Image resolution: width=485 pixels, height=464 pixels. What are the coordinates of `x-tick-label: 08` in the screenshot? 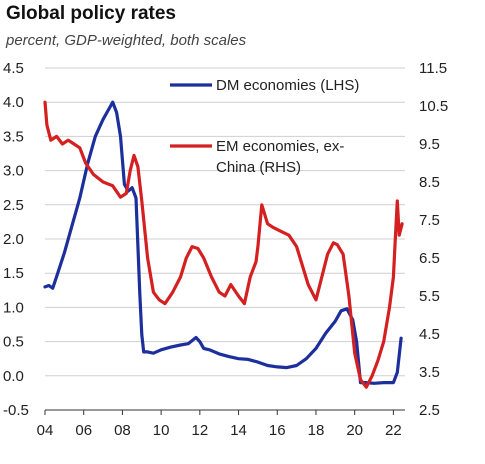 It's located at (122, 430).